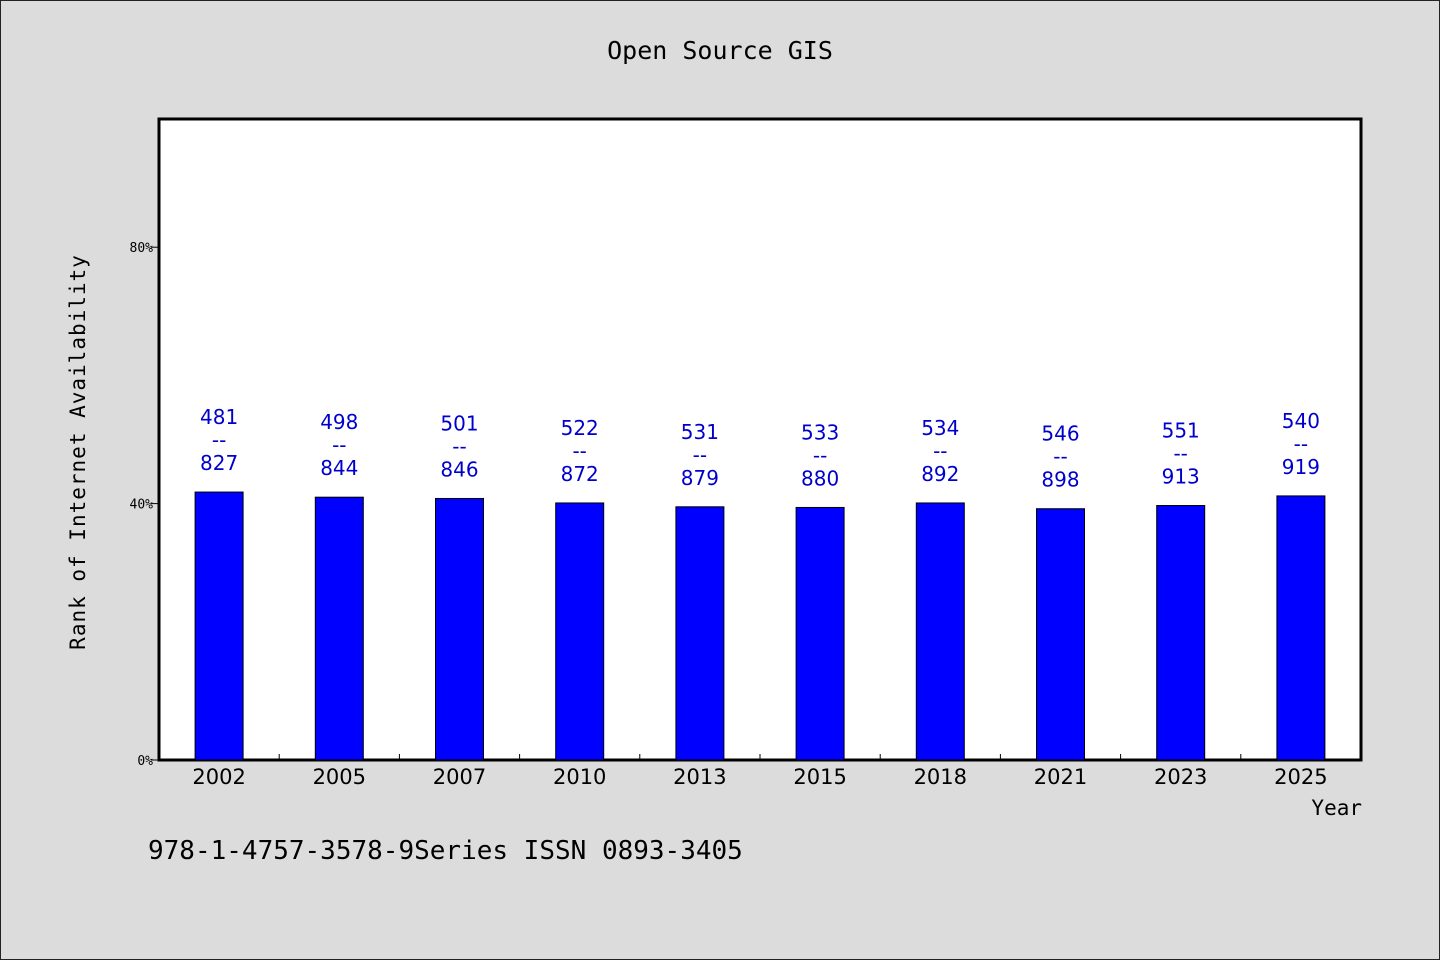 This screenshot has height=960, width=1440. What do you see at coordinates (459, 777) in the screenshot?
I see `x-tick-label: 2007` at bounding box center [459, 777].